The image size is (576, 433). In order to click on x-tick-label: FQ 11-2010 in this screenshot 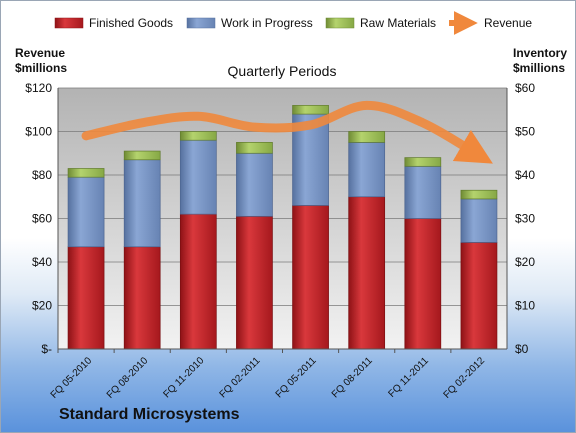, I will do `click(183, 377)`.